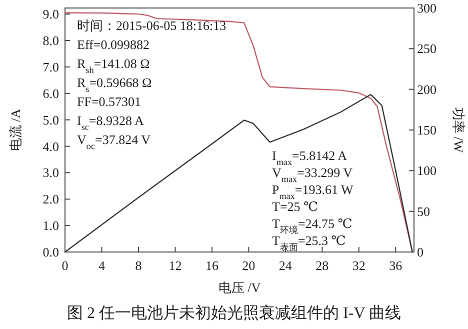 This screenshot has width=468, height=329. I want to click on annotation: V$_{oc}$=37.824 V, so click(114, 141).